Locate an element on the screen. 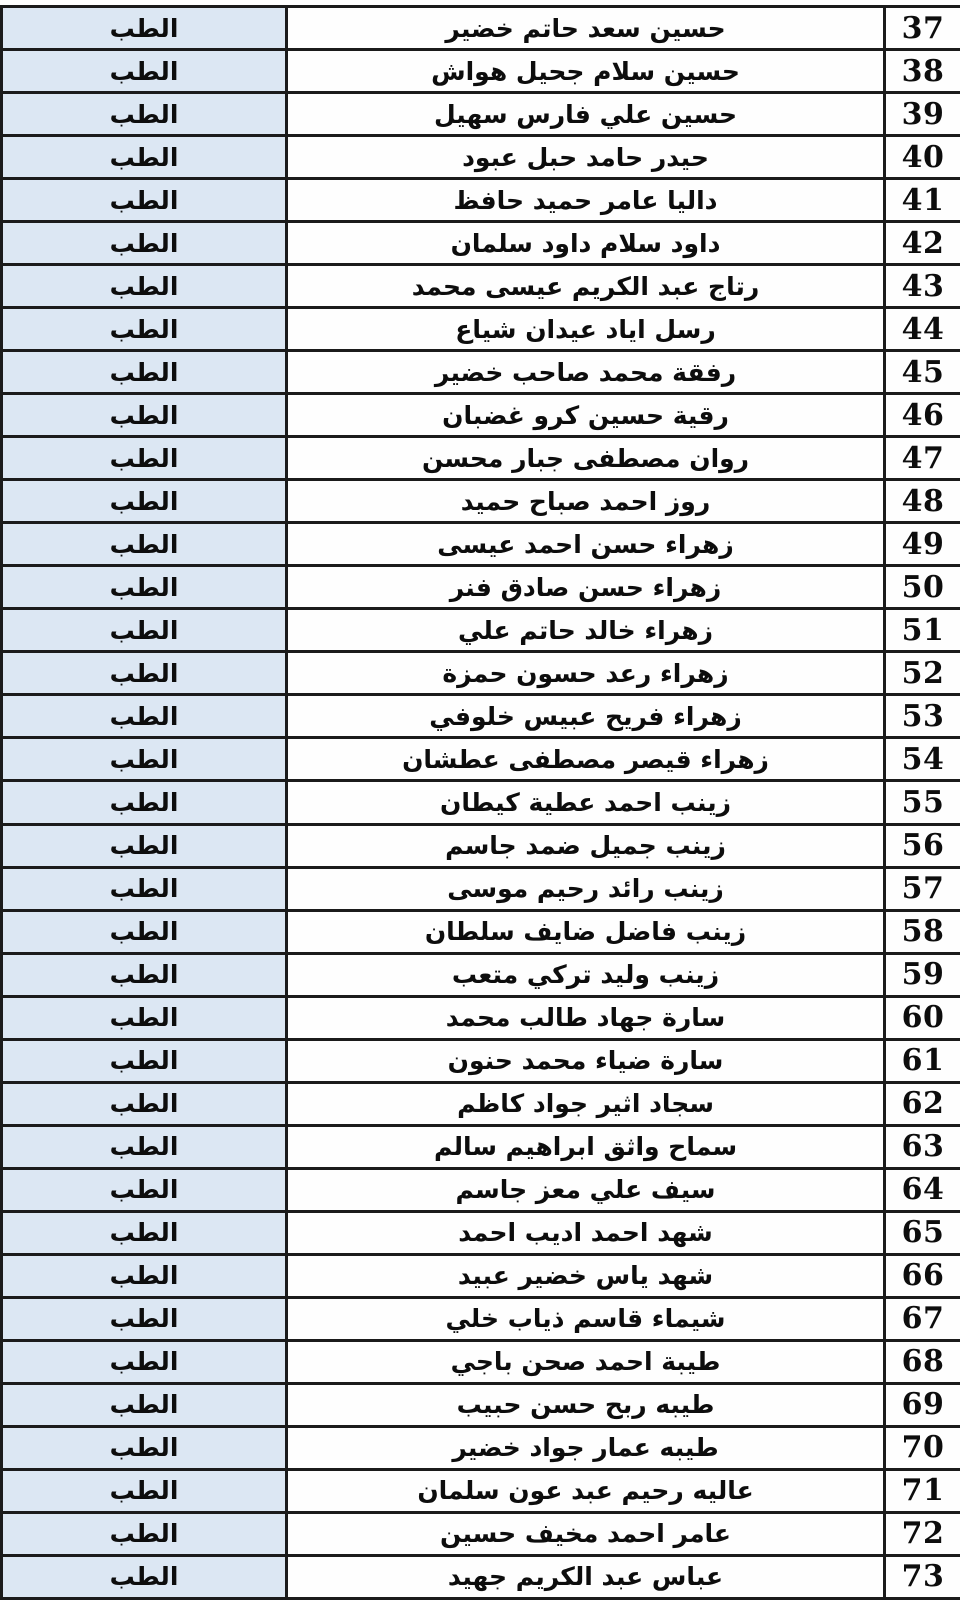  number-cell: 57 is located at coordinates (923, 888).